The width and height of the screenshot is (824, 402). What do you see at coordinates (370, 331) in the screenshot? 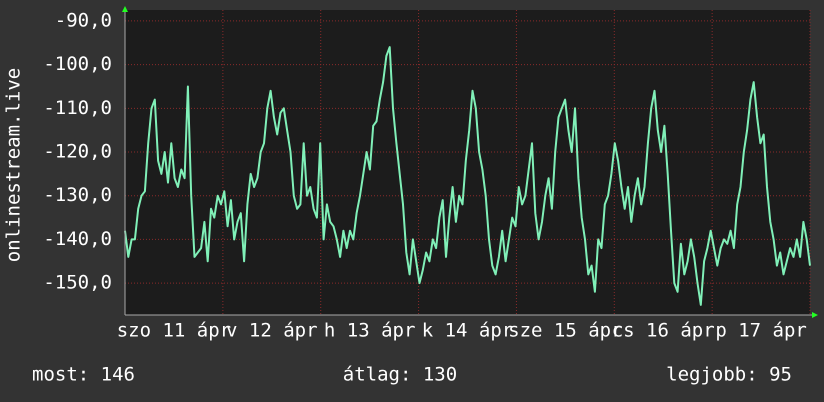
I see `x-tick-label: h 13 ápr` at bounding box center [370, 331].